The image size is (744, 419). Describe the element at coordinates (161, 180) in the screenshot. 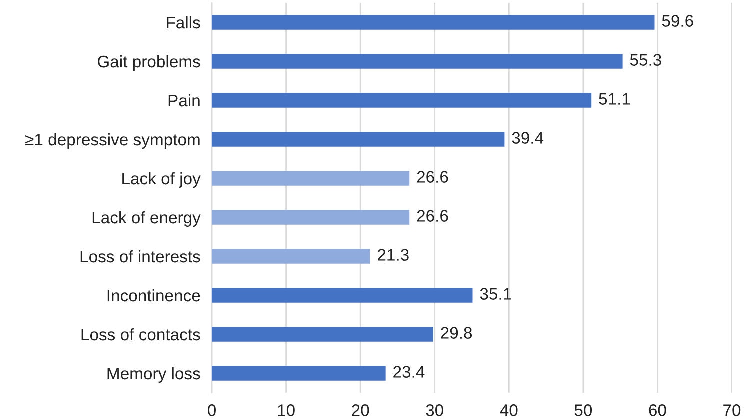

I see `y-tick-label: Lack of joy` at that location.